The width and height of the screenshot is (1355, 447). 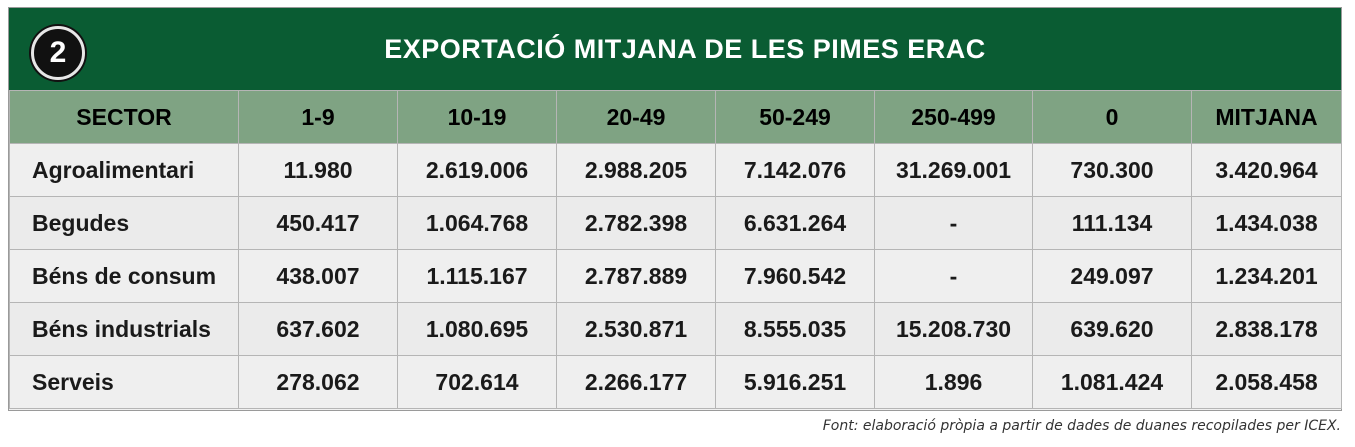 What do you see at coordinates (318, 276) in the screenshot?
I see `table-cell: 438.007` at bounding box center [318, 276].